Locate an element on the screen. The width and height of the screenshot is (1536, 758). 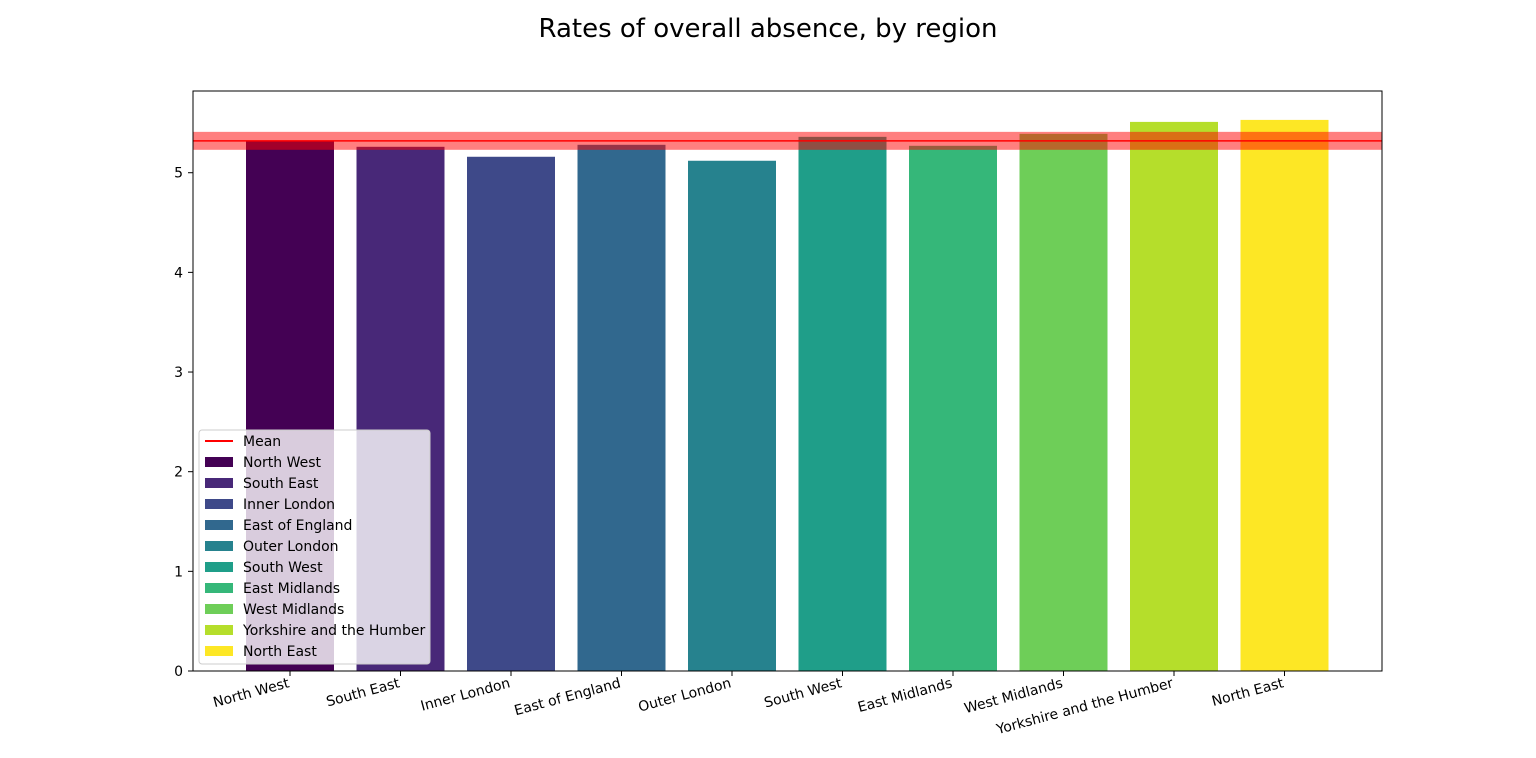
legend-swatch-yorkshire-and-the-humber is located at coordinates (219, 630).